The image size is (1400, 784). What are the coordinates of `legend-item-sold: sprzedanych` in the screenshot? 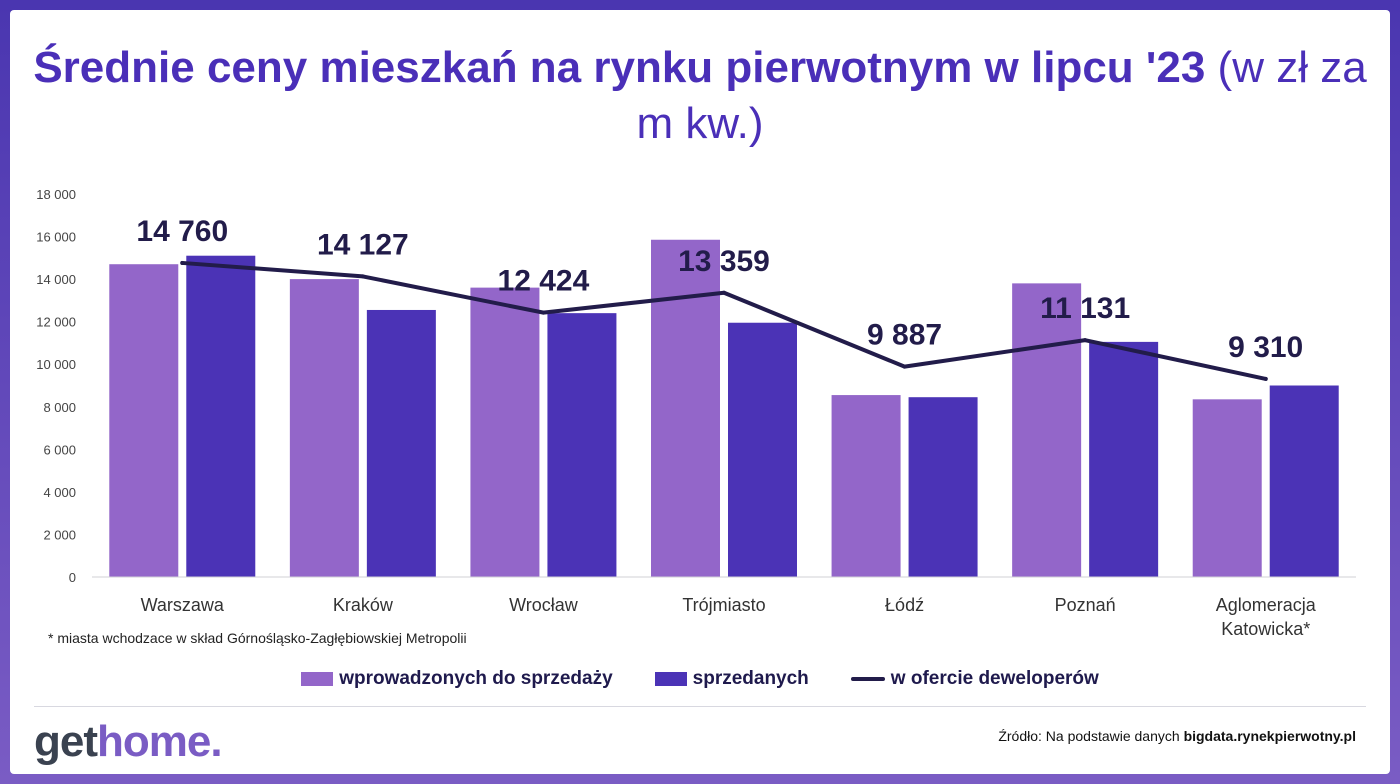 It's located at (731, 679).